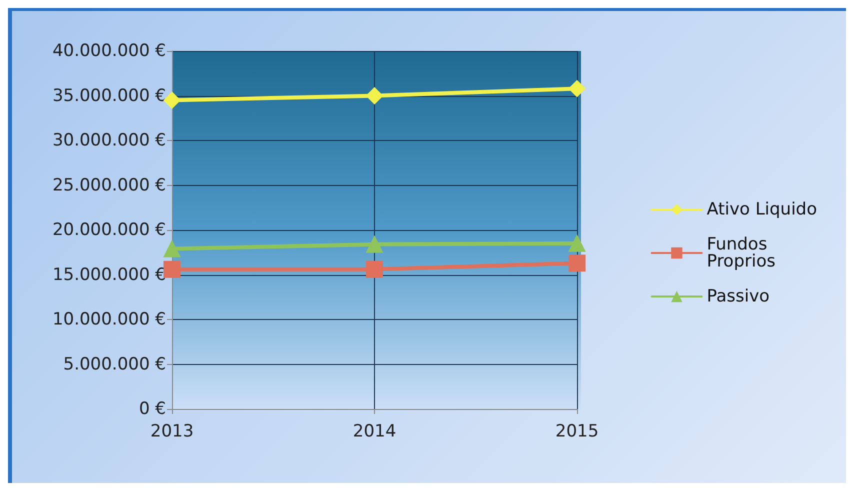  Describe the element at coordinates (374, 432) in the screenshot. I see `x-tick-label: 2014` at that location.